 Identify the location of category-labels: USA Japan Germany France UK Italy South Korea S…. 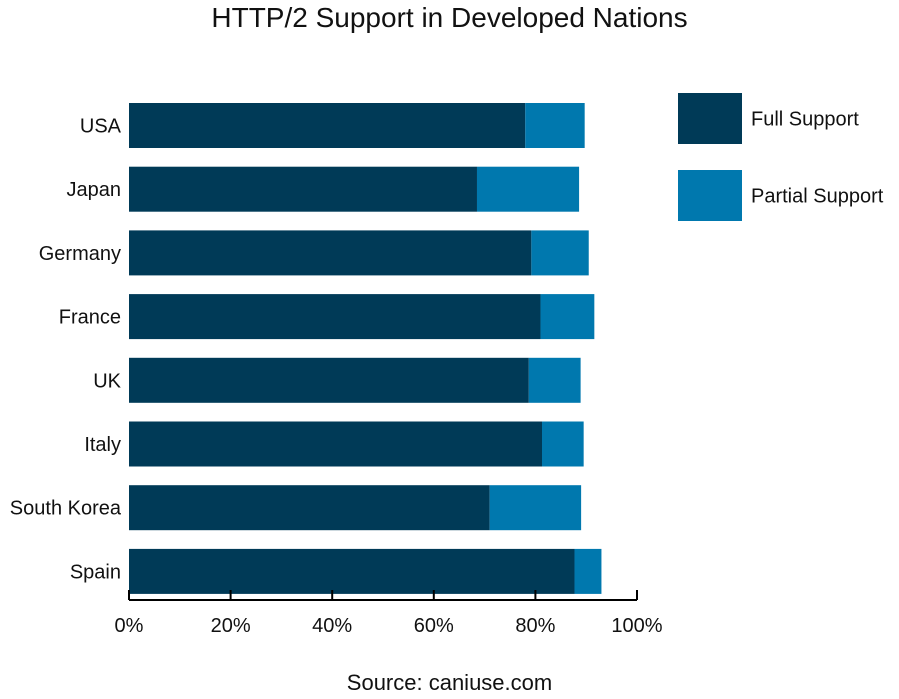
(66, 350).